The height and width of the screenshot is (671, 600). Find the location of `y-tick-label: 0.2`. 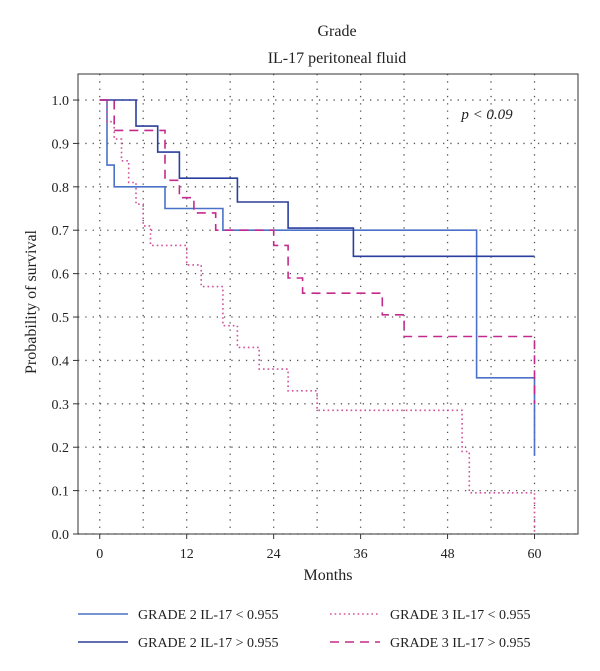

y-tick-label: 0.2 is located at coordinates (61, 448).